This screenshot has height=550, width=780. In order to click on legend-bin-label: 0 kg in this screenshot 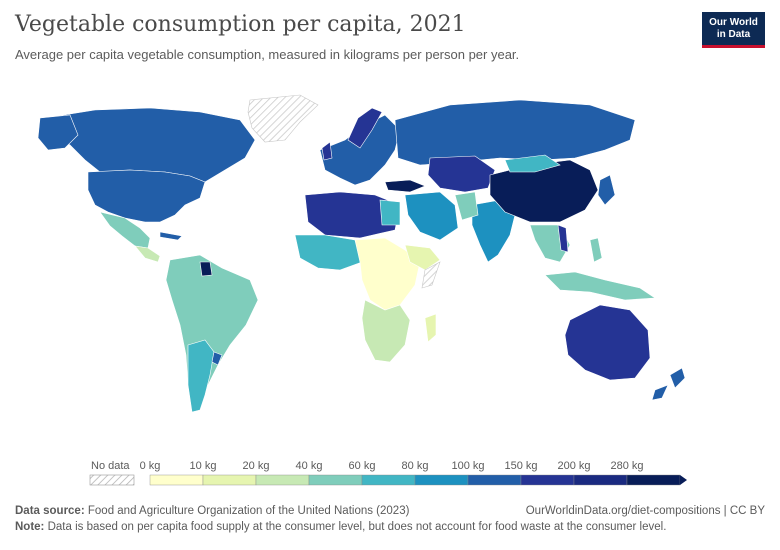, I will do `click(150, 466)`.